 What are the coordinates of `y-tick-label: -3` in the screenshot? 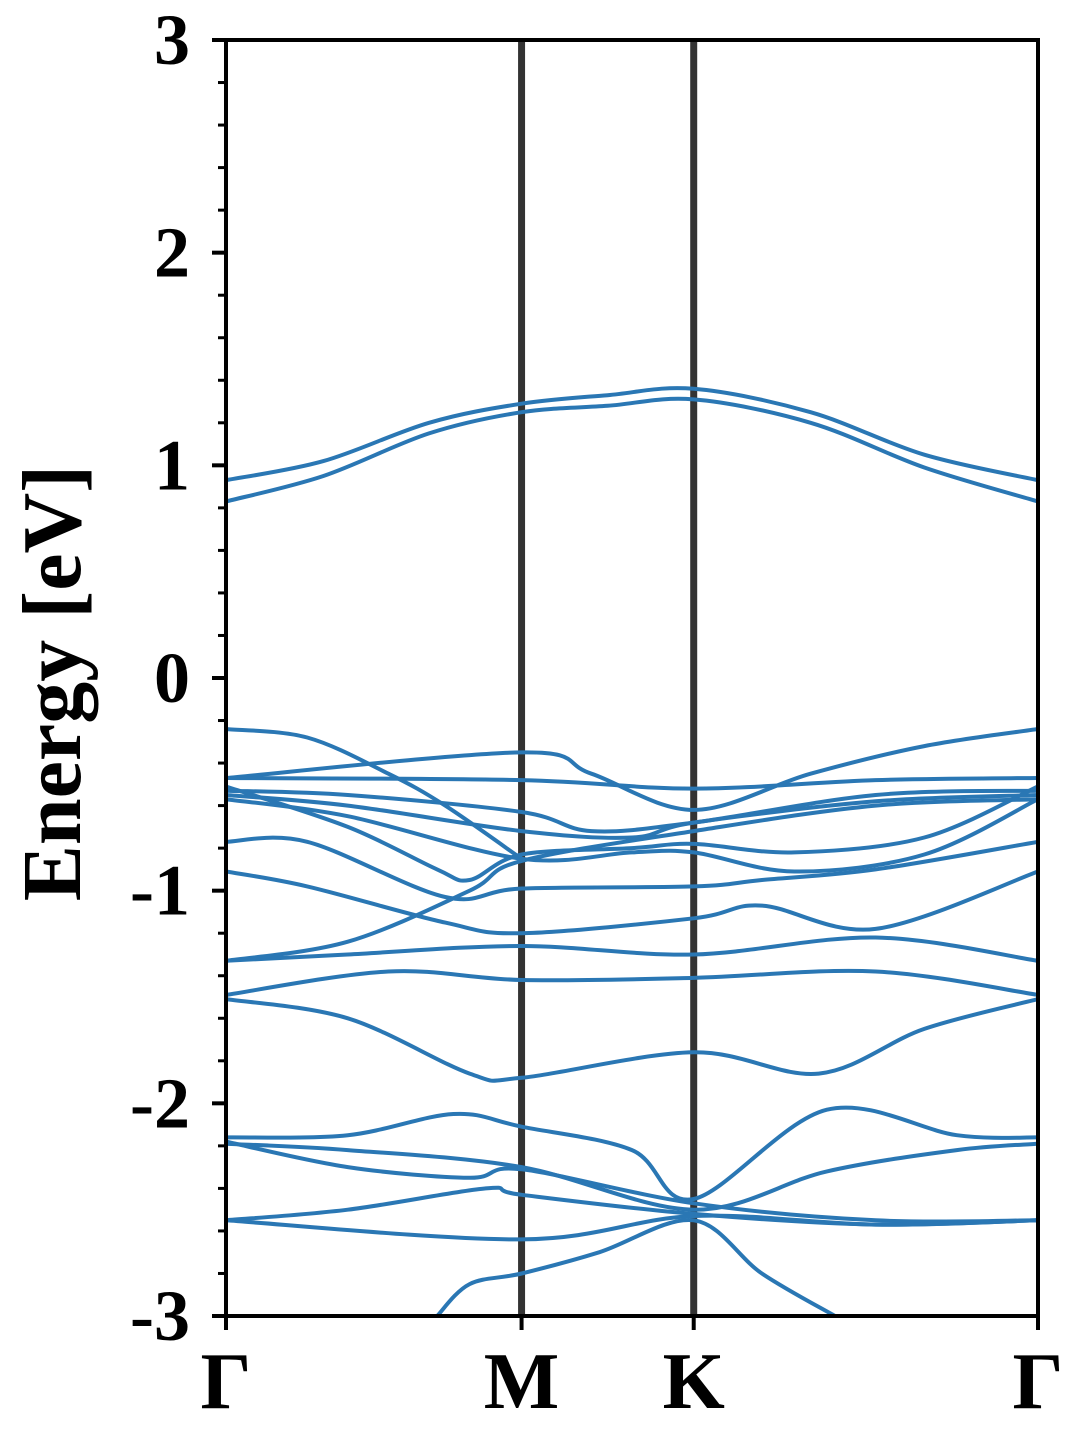 It's located at (160, 1316).